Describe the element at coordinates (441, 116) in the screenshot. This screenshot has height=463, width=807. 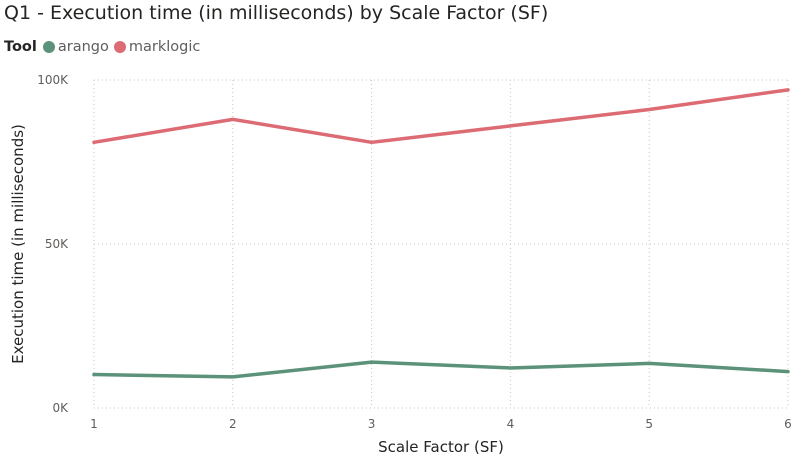
I see `series-line-marklogic` at that location.